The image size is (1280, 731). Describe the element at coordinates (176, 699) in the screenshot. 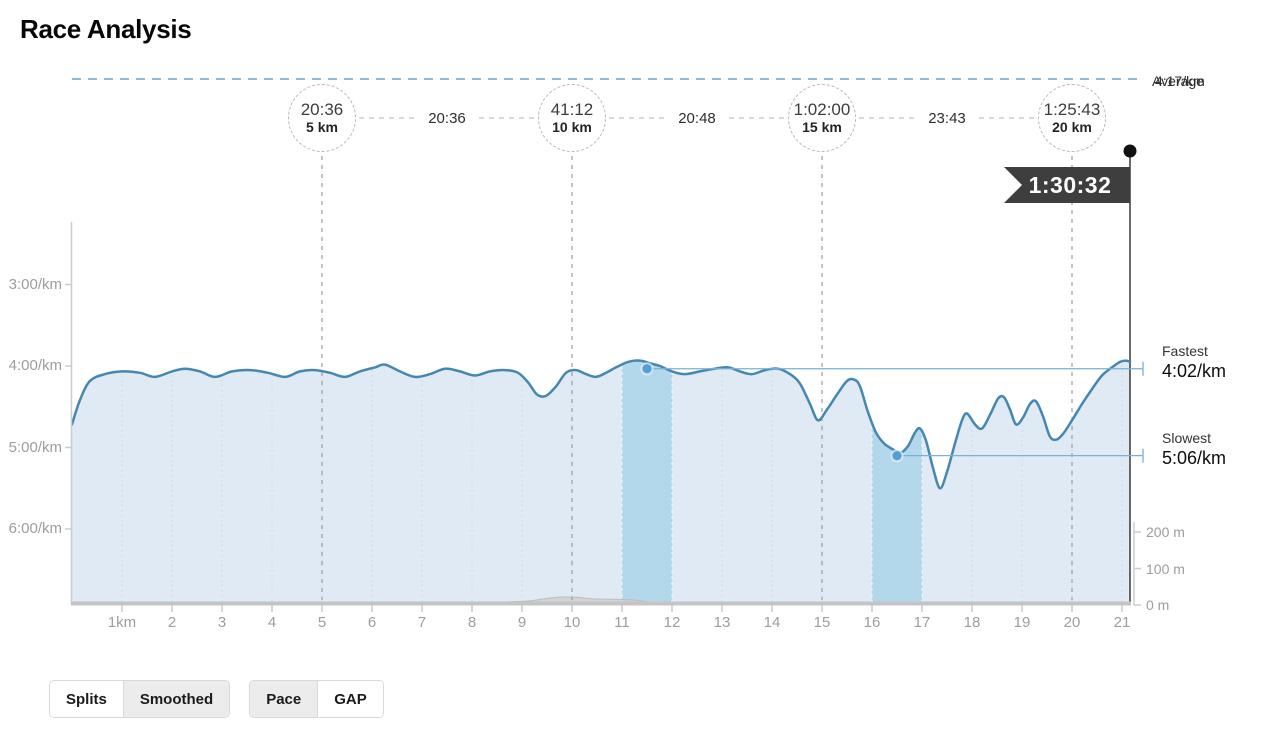

I see `smoothed-button: Smoothed` at that location.